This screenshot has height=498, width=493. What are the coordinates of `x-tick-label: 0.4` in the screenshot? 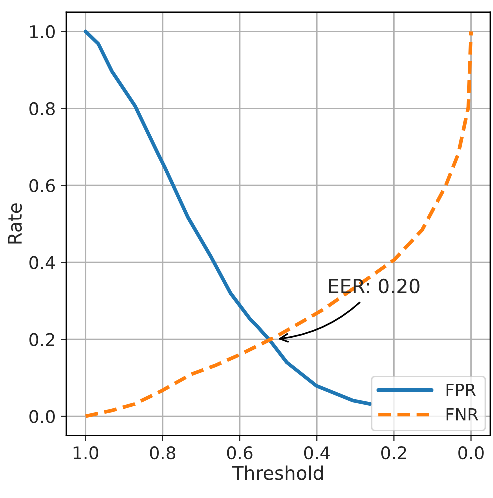 It's located at (317, 453).